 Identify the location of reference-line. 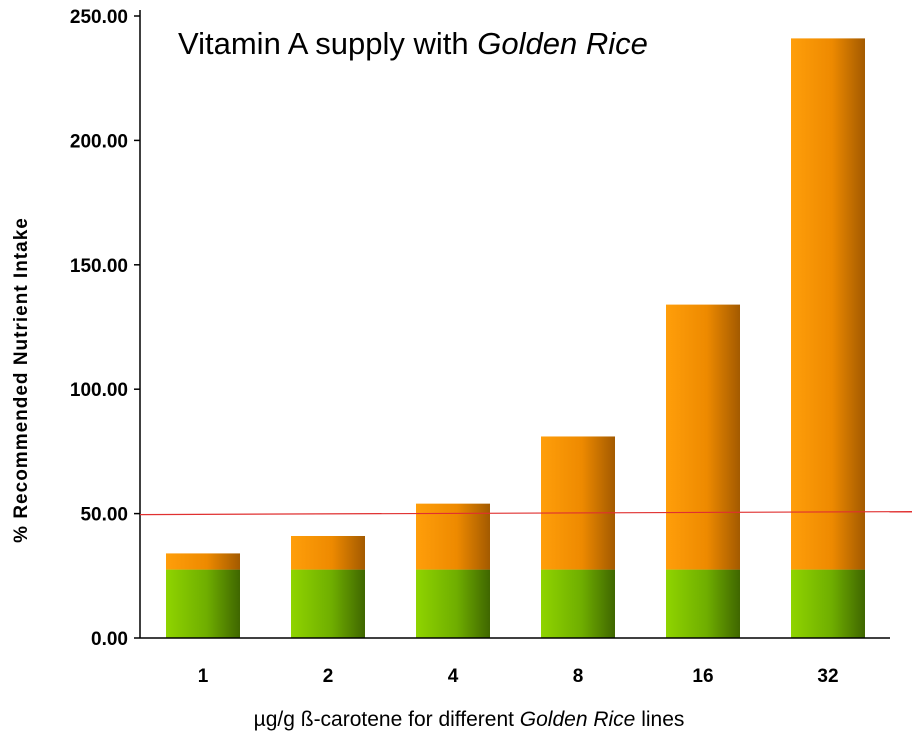
(525, 513).